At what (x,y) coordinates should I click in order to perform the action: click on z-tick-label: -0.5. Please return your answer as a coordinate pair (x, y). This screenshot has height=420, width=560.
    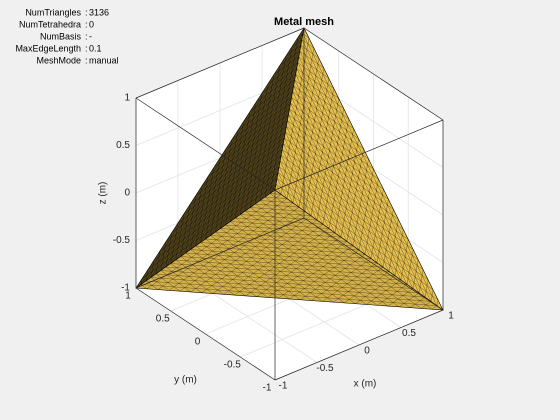
    Looking at the image, I should click on (122, 240).